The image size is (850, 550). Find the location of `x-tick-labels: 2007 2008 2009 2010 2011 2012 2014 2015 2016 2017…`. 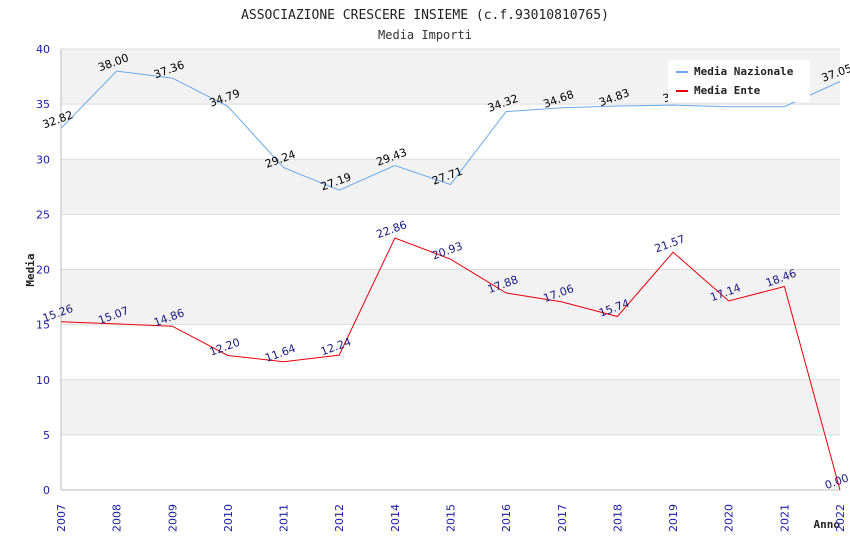

x-tick-labels: 2007 2008 2009 2010 2011 2012 2014 2015 2016 2017… is located at coordinates (451, 518).